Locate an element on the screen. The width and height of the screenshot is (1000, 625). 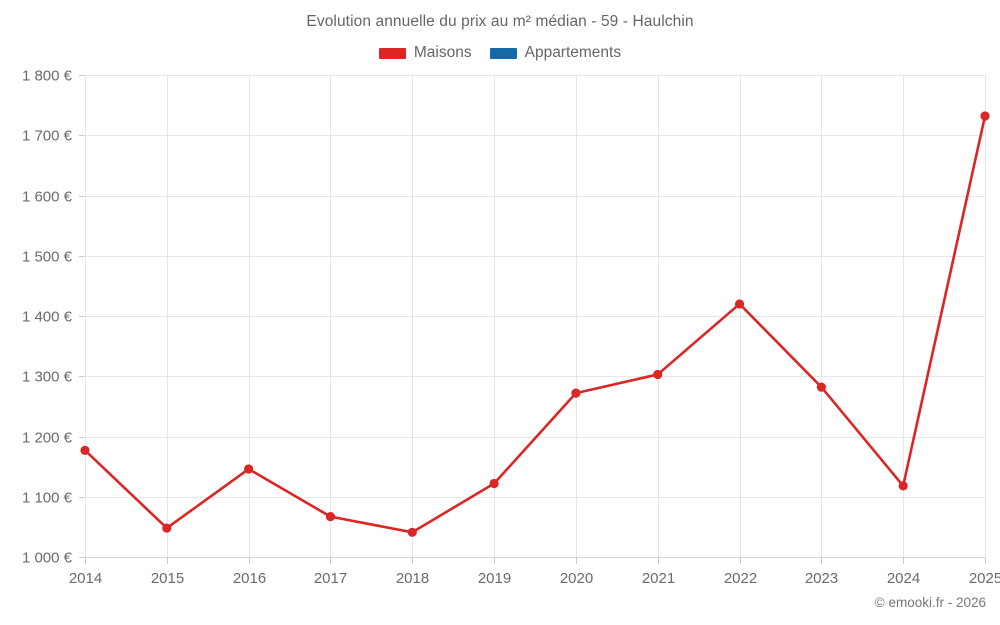
x-axis-tick-label: 2019 is located at coordinates (494, 578).